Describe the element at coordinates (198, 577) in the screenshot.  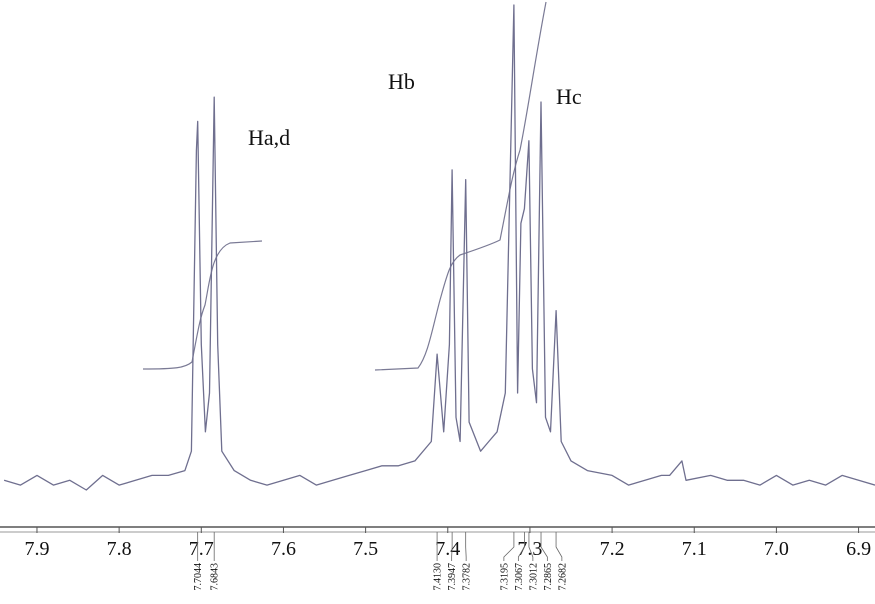
I see `peak-label: 7.7044` at that location.